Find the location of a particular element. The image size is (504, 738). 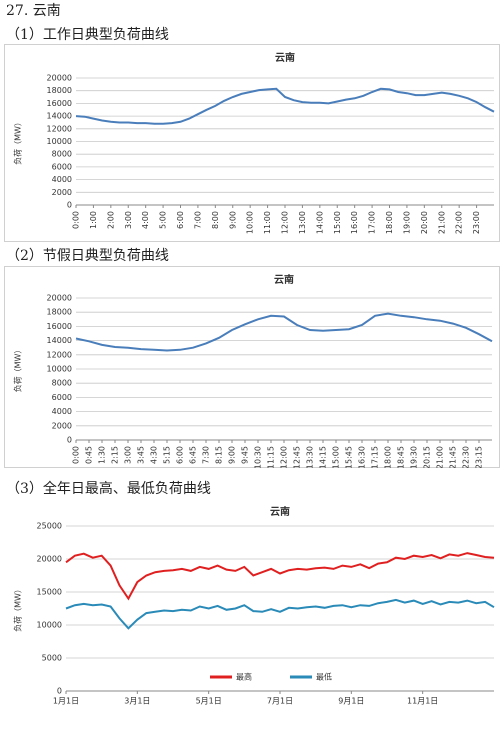

y-tick-label: 5000 is located at coordinates (52, 658).